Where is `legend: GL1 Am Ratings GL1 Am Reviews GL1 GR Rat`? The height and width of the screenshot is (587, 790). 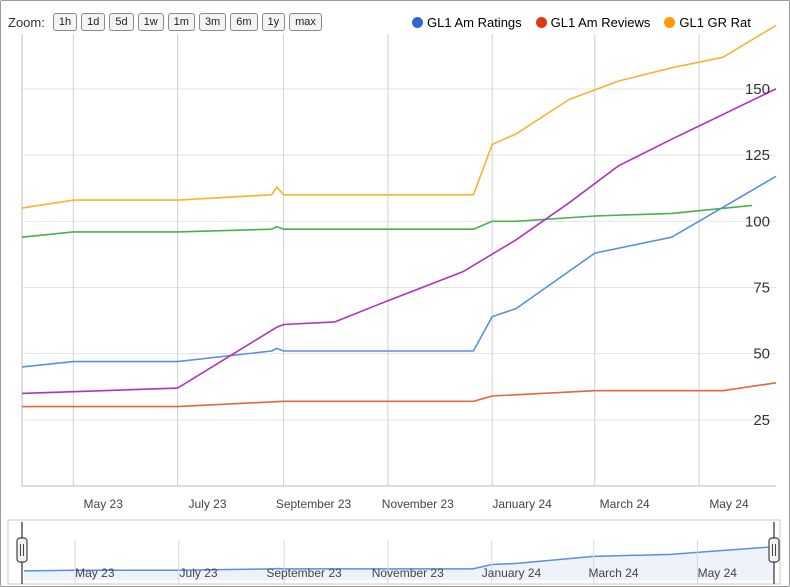 legend: GL1 Am Ratings GL1 Am Reviews GL1 GR Rat is located at coordinates (600, 22).